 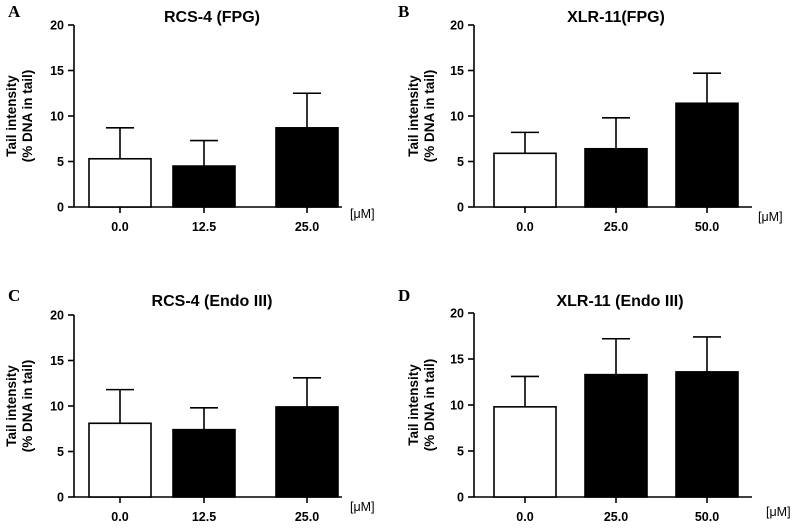 What do you see at coordinates (212, 17) in the screenshot?
I see `chart-title: RCS-4 (FPG)` at bounding box center [212, 17].